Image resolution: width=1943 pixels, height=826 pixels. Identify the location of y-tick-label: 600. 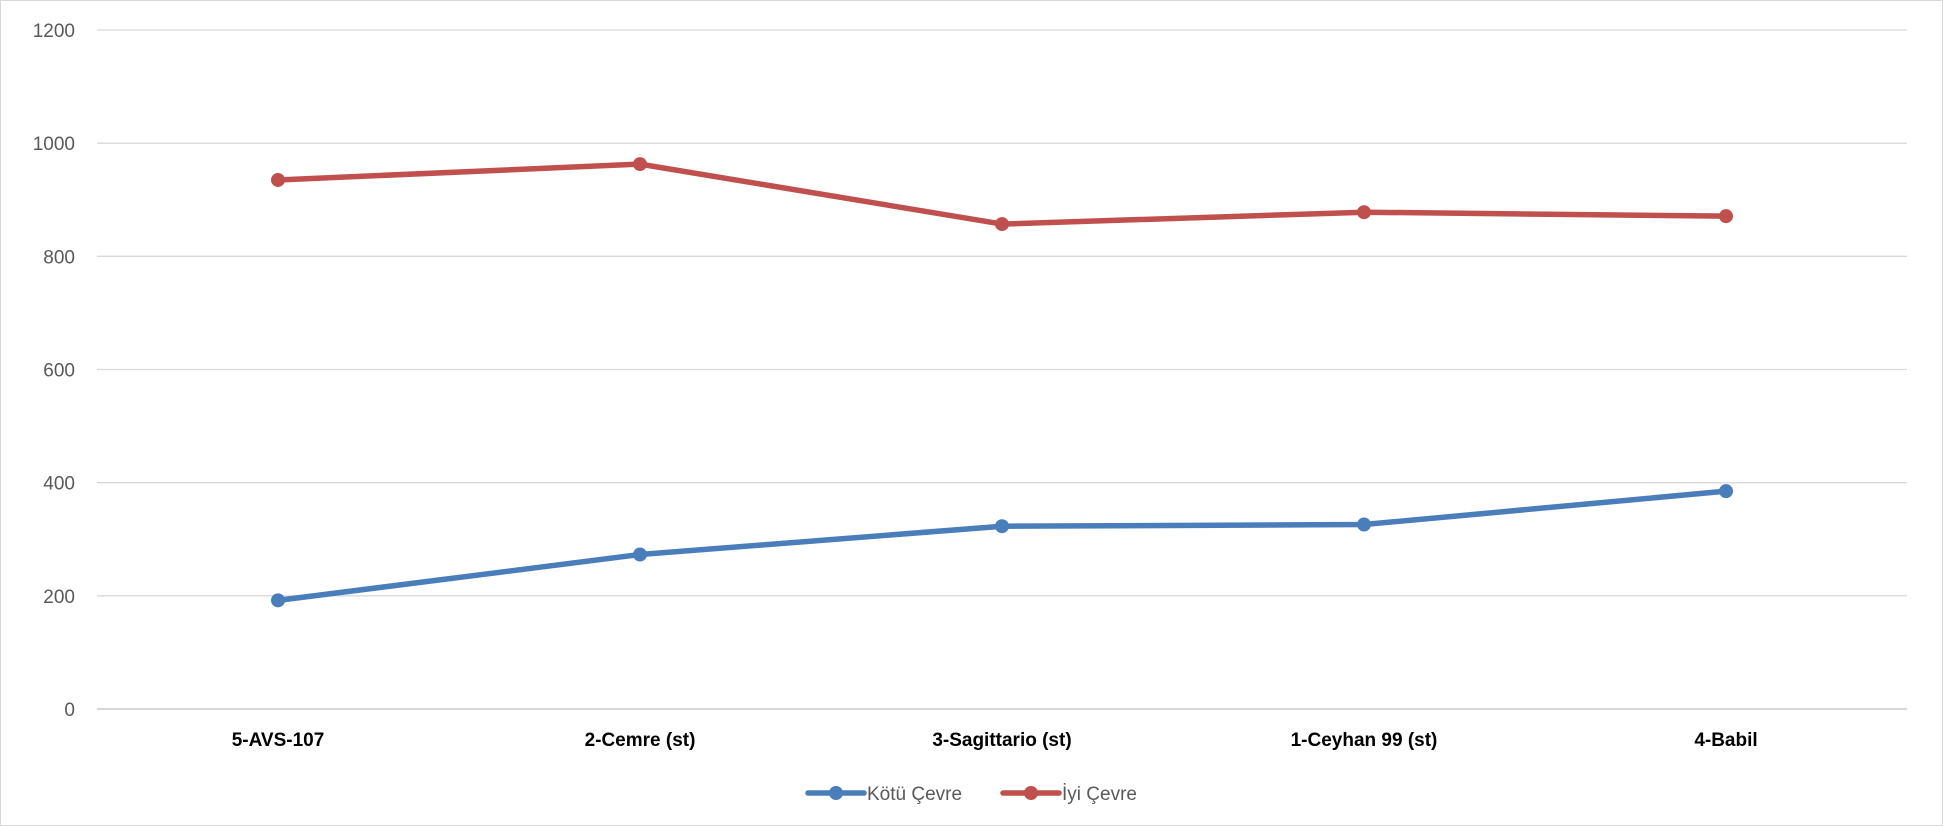
(59, 371).